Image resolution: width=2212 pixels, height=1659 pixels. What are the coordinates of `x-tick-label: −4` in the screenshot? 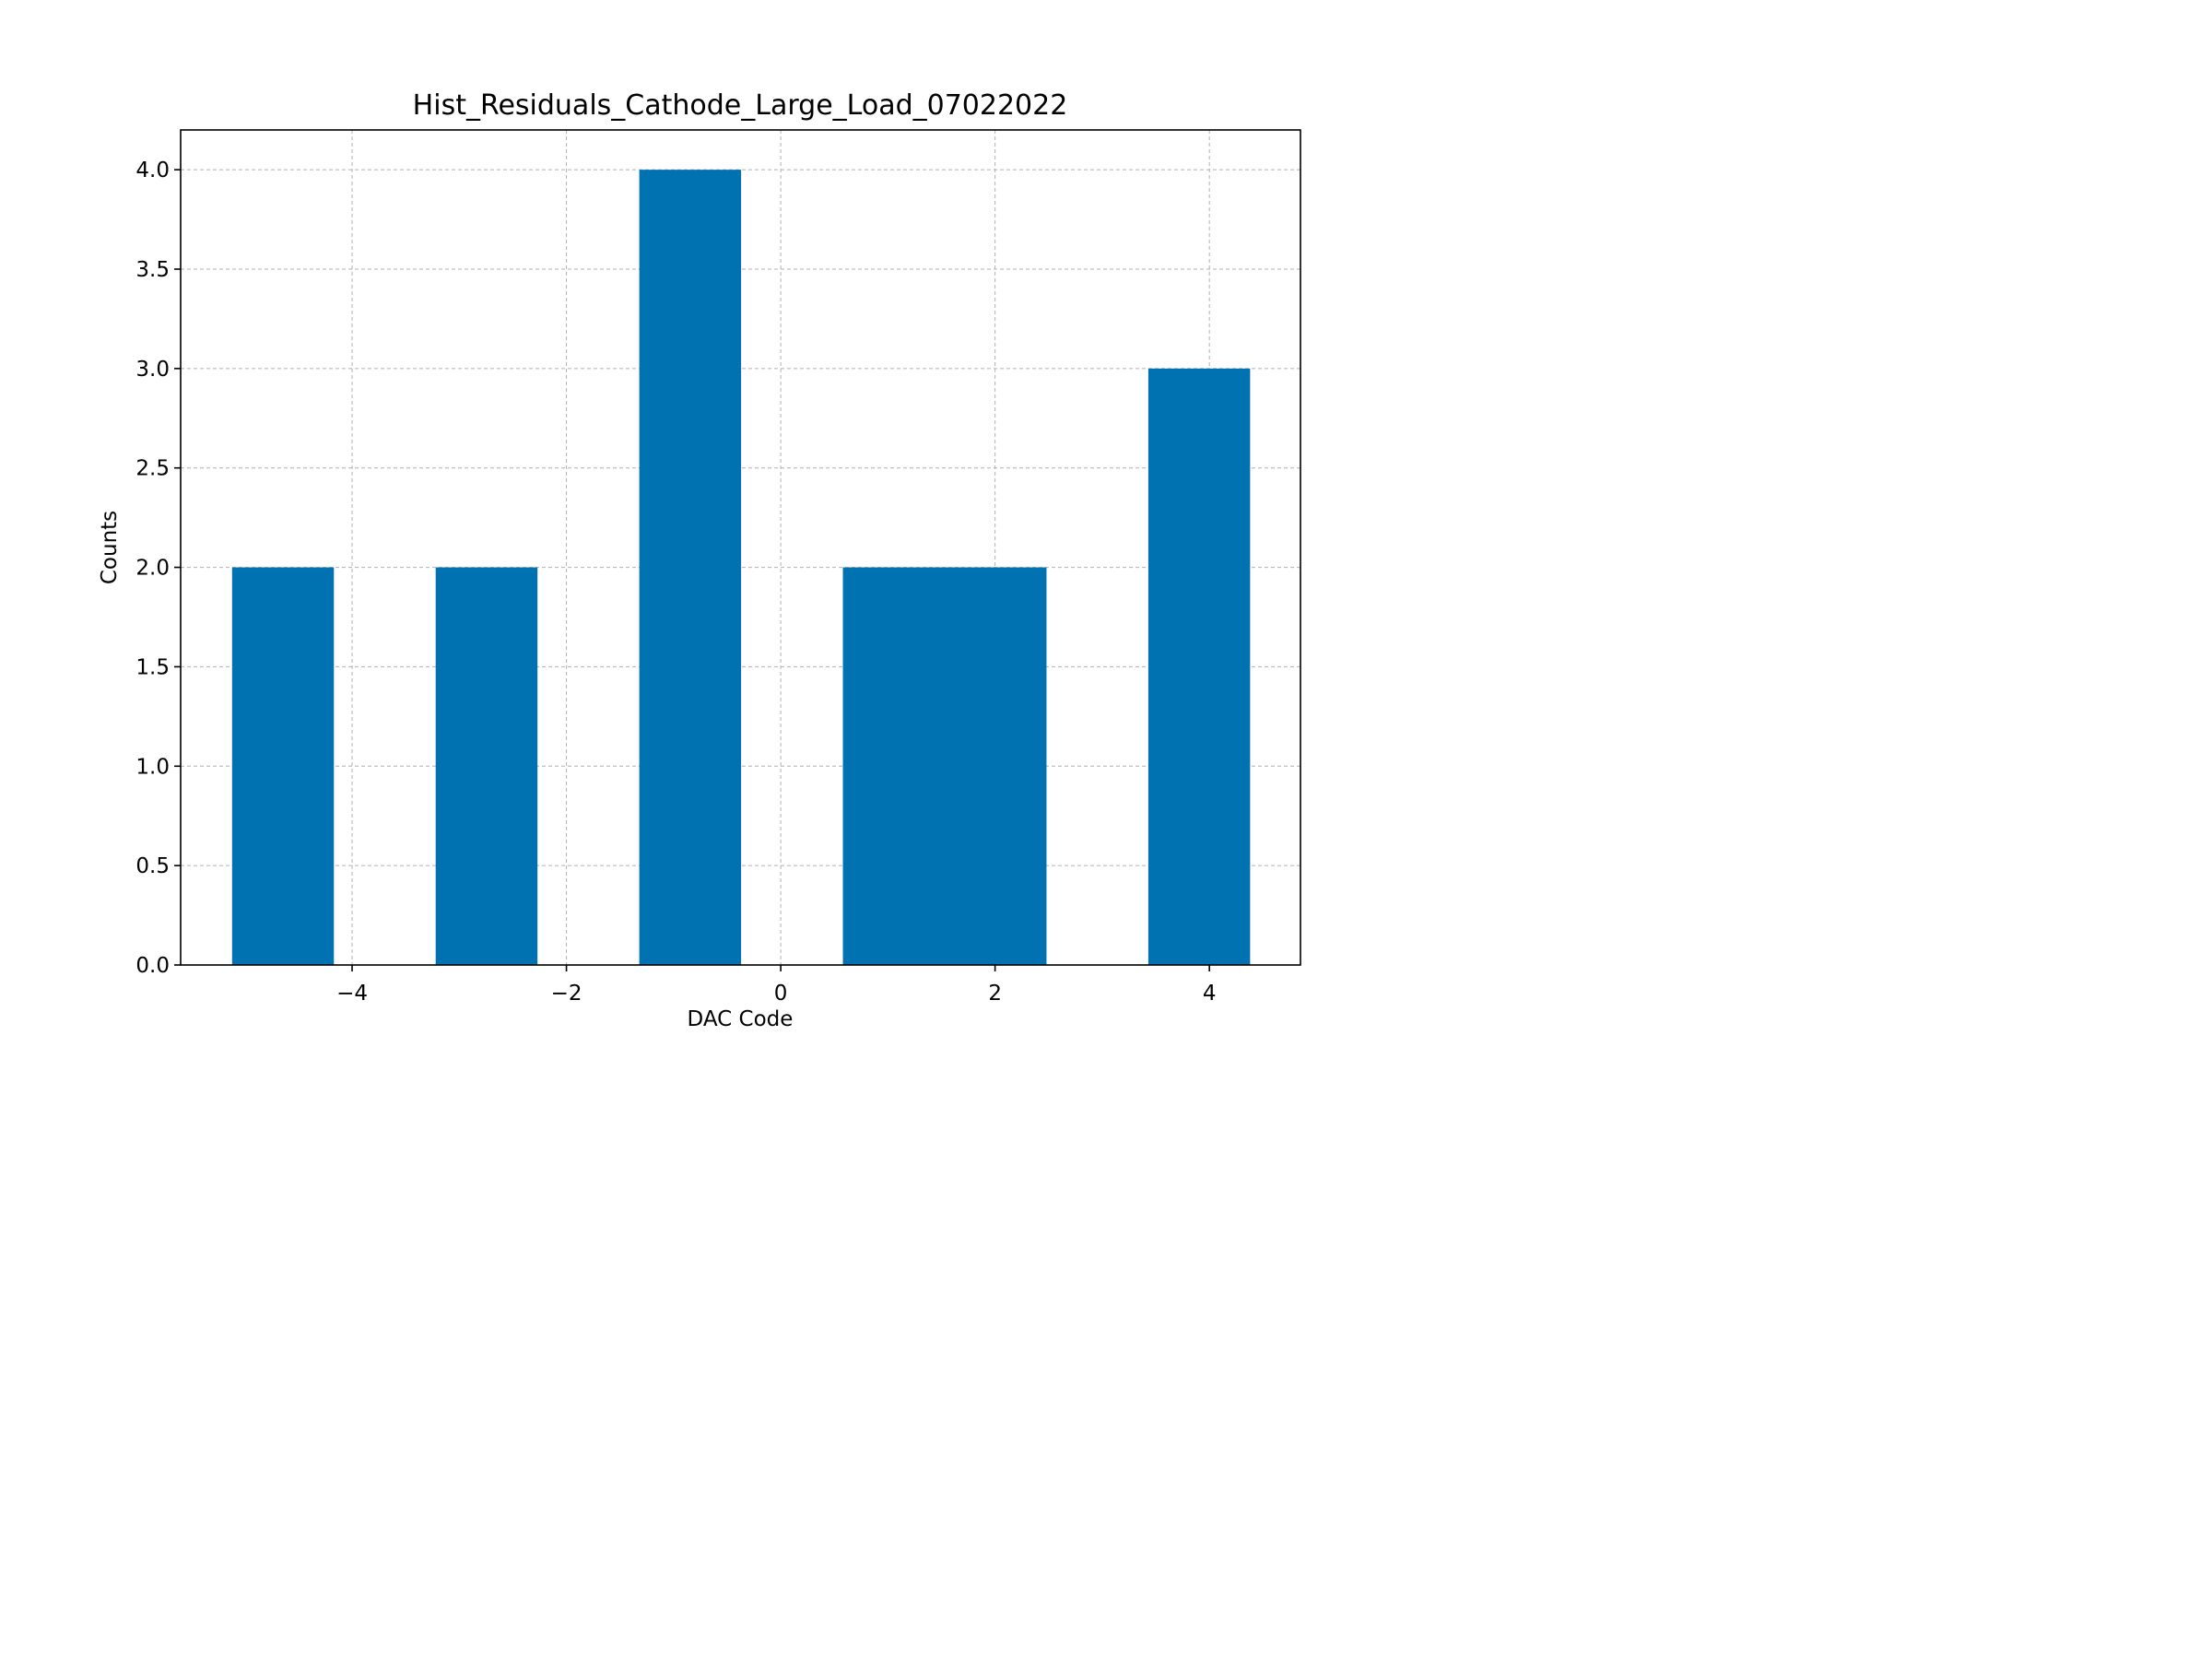 It's located at (352, 994).